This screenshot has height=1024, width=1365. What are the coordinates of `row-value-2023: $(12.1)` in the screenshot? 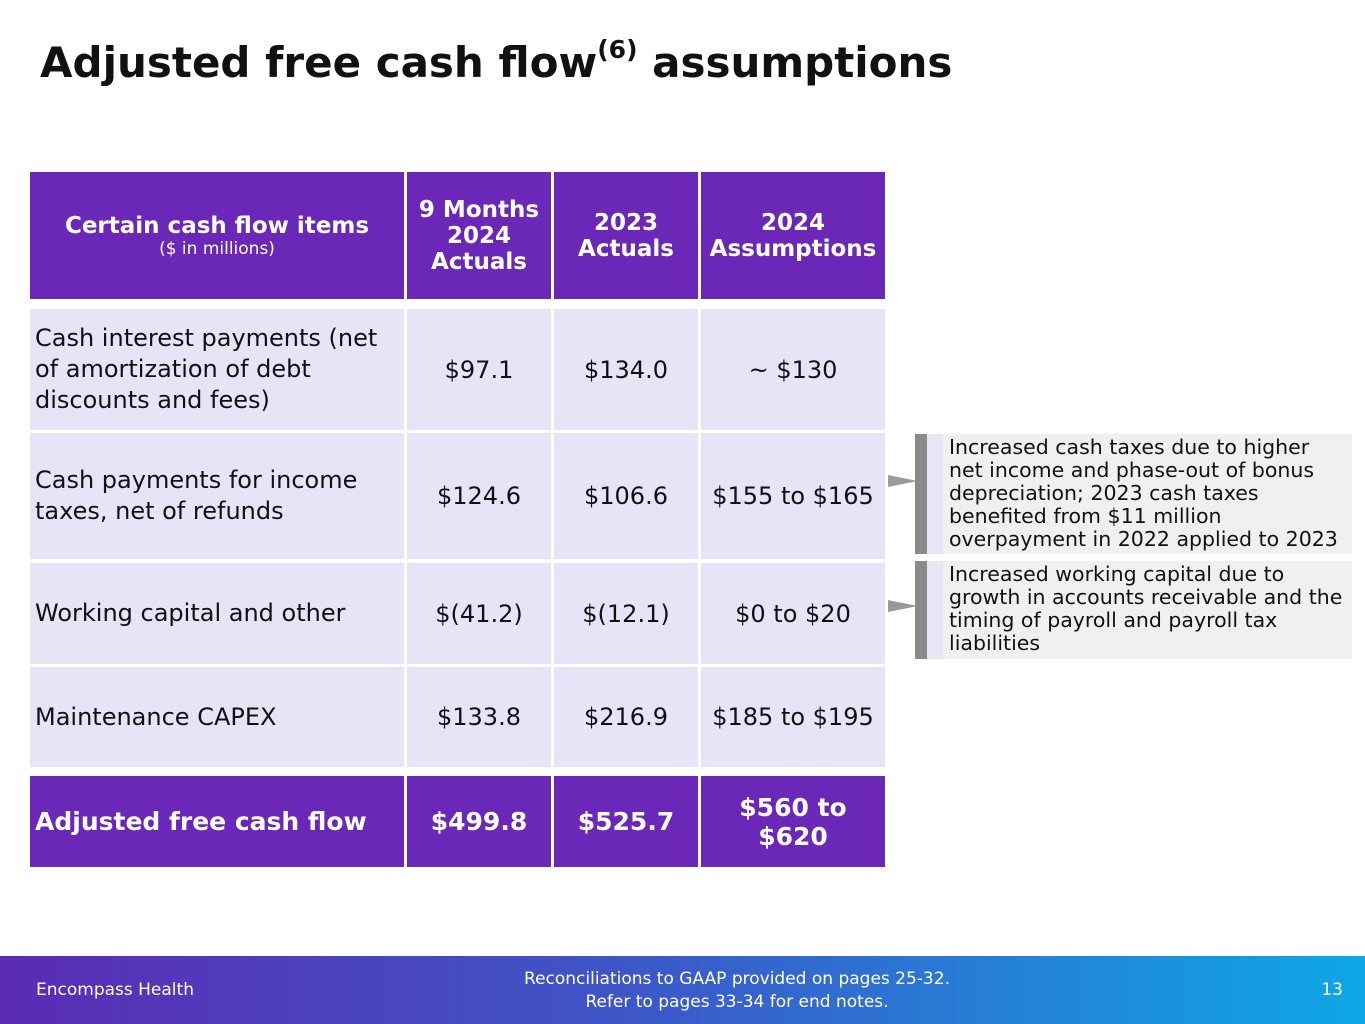 It's located at (626, 613).